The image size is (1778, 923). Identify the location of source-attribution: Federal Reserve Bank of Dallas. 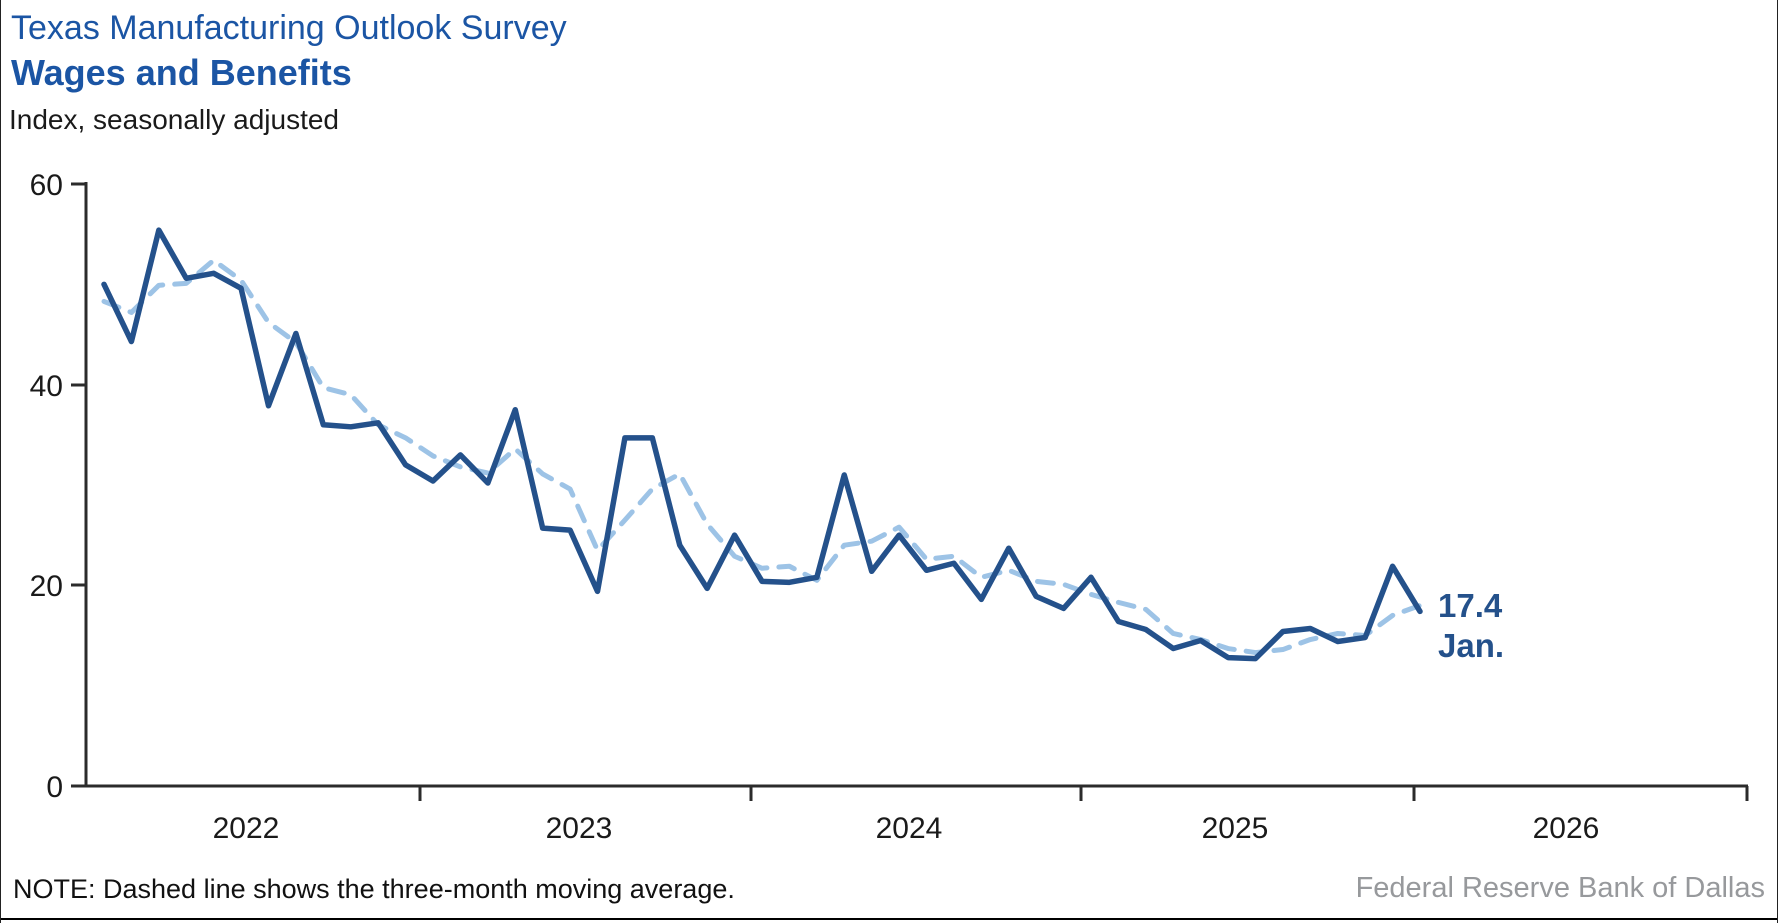
(1560, 888).